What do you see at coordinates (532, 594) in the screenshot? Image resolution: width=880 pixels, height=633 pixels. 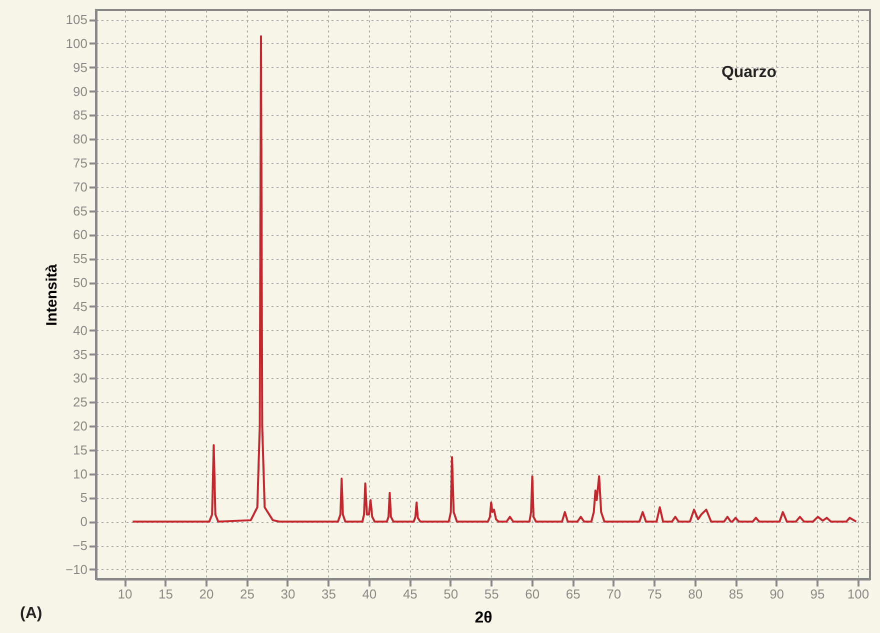 I see `x-tick-label: 60` at bounding box center [532, 594].